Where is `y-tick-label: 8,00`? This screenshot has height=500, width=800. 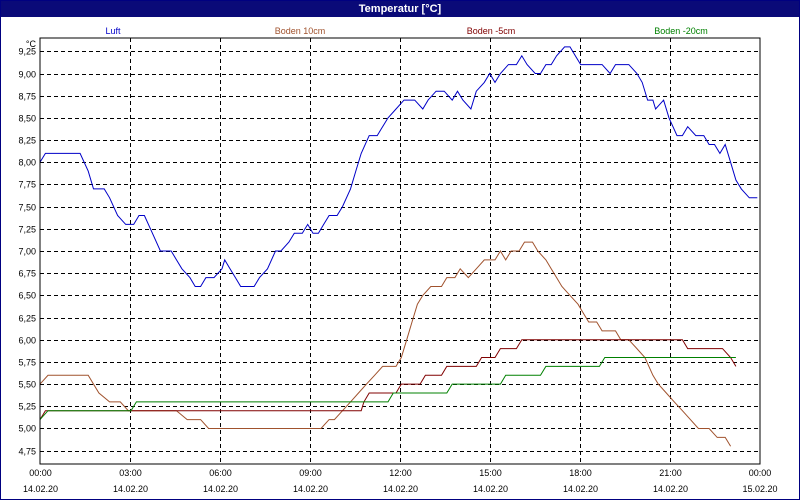 y-tick-label: 8,00 is located at coordinates (27, 163).